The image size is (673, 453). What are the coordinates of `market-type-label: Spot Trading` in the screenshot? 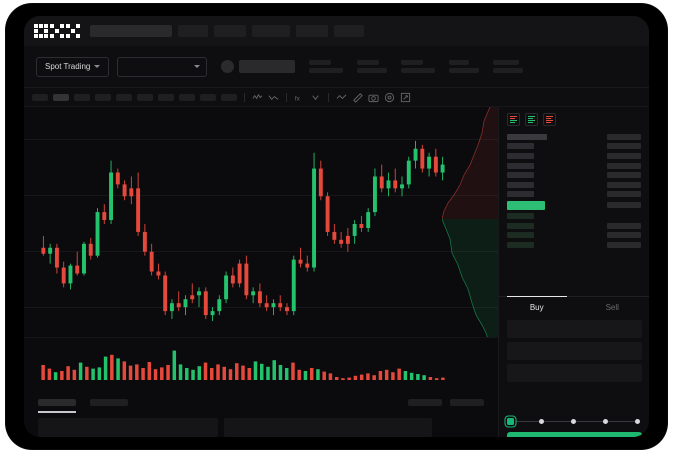 It's located at (68, 66).